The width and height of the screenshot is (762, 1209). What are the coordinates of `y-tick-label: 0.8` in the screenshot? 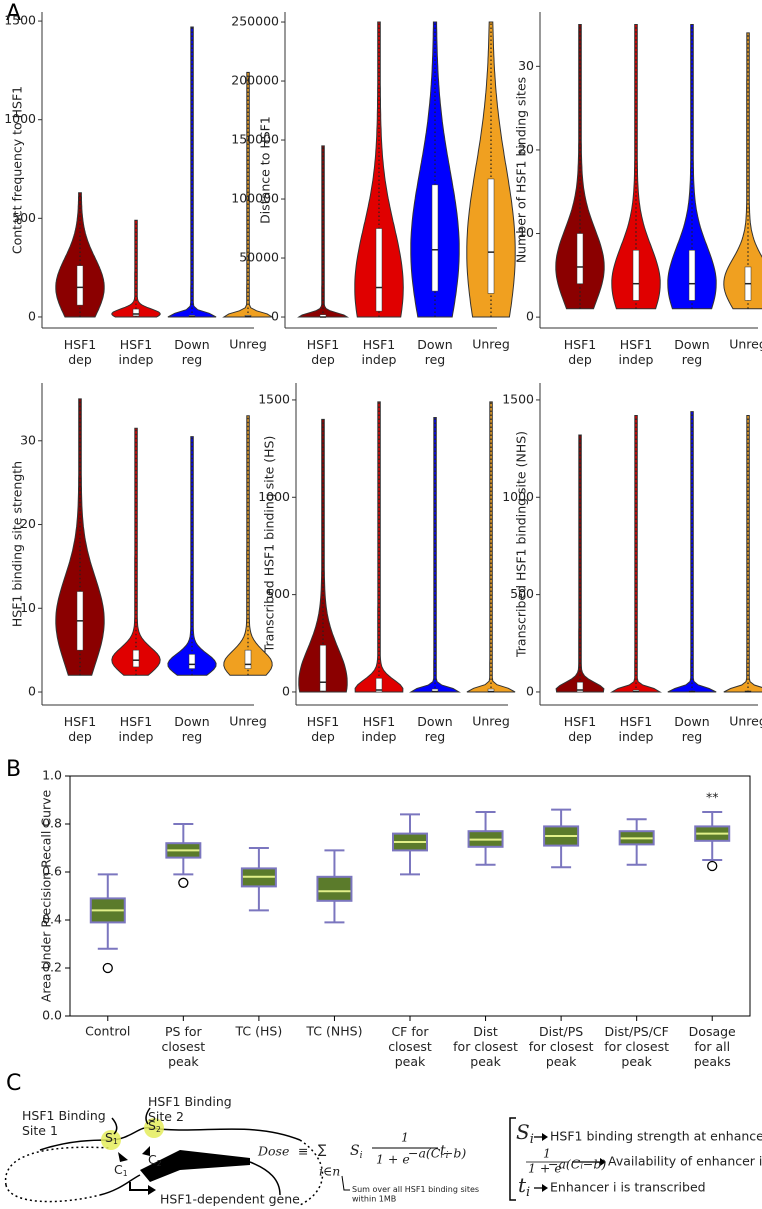 It's located at (52, 823).